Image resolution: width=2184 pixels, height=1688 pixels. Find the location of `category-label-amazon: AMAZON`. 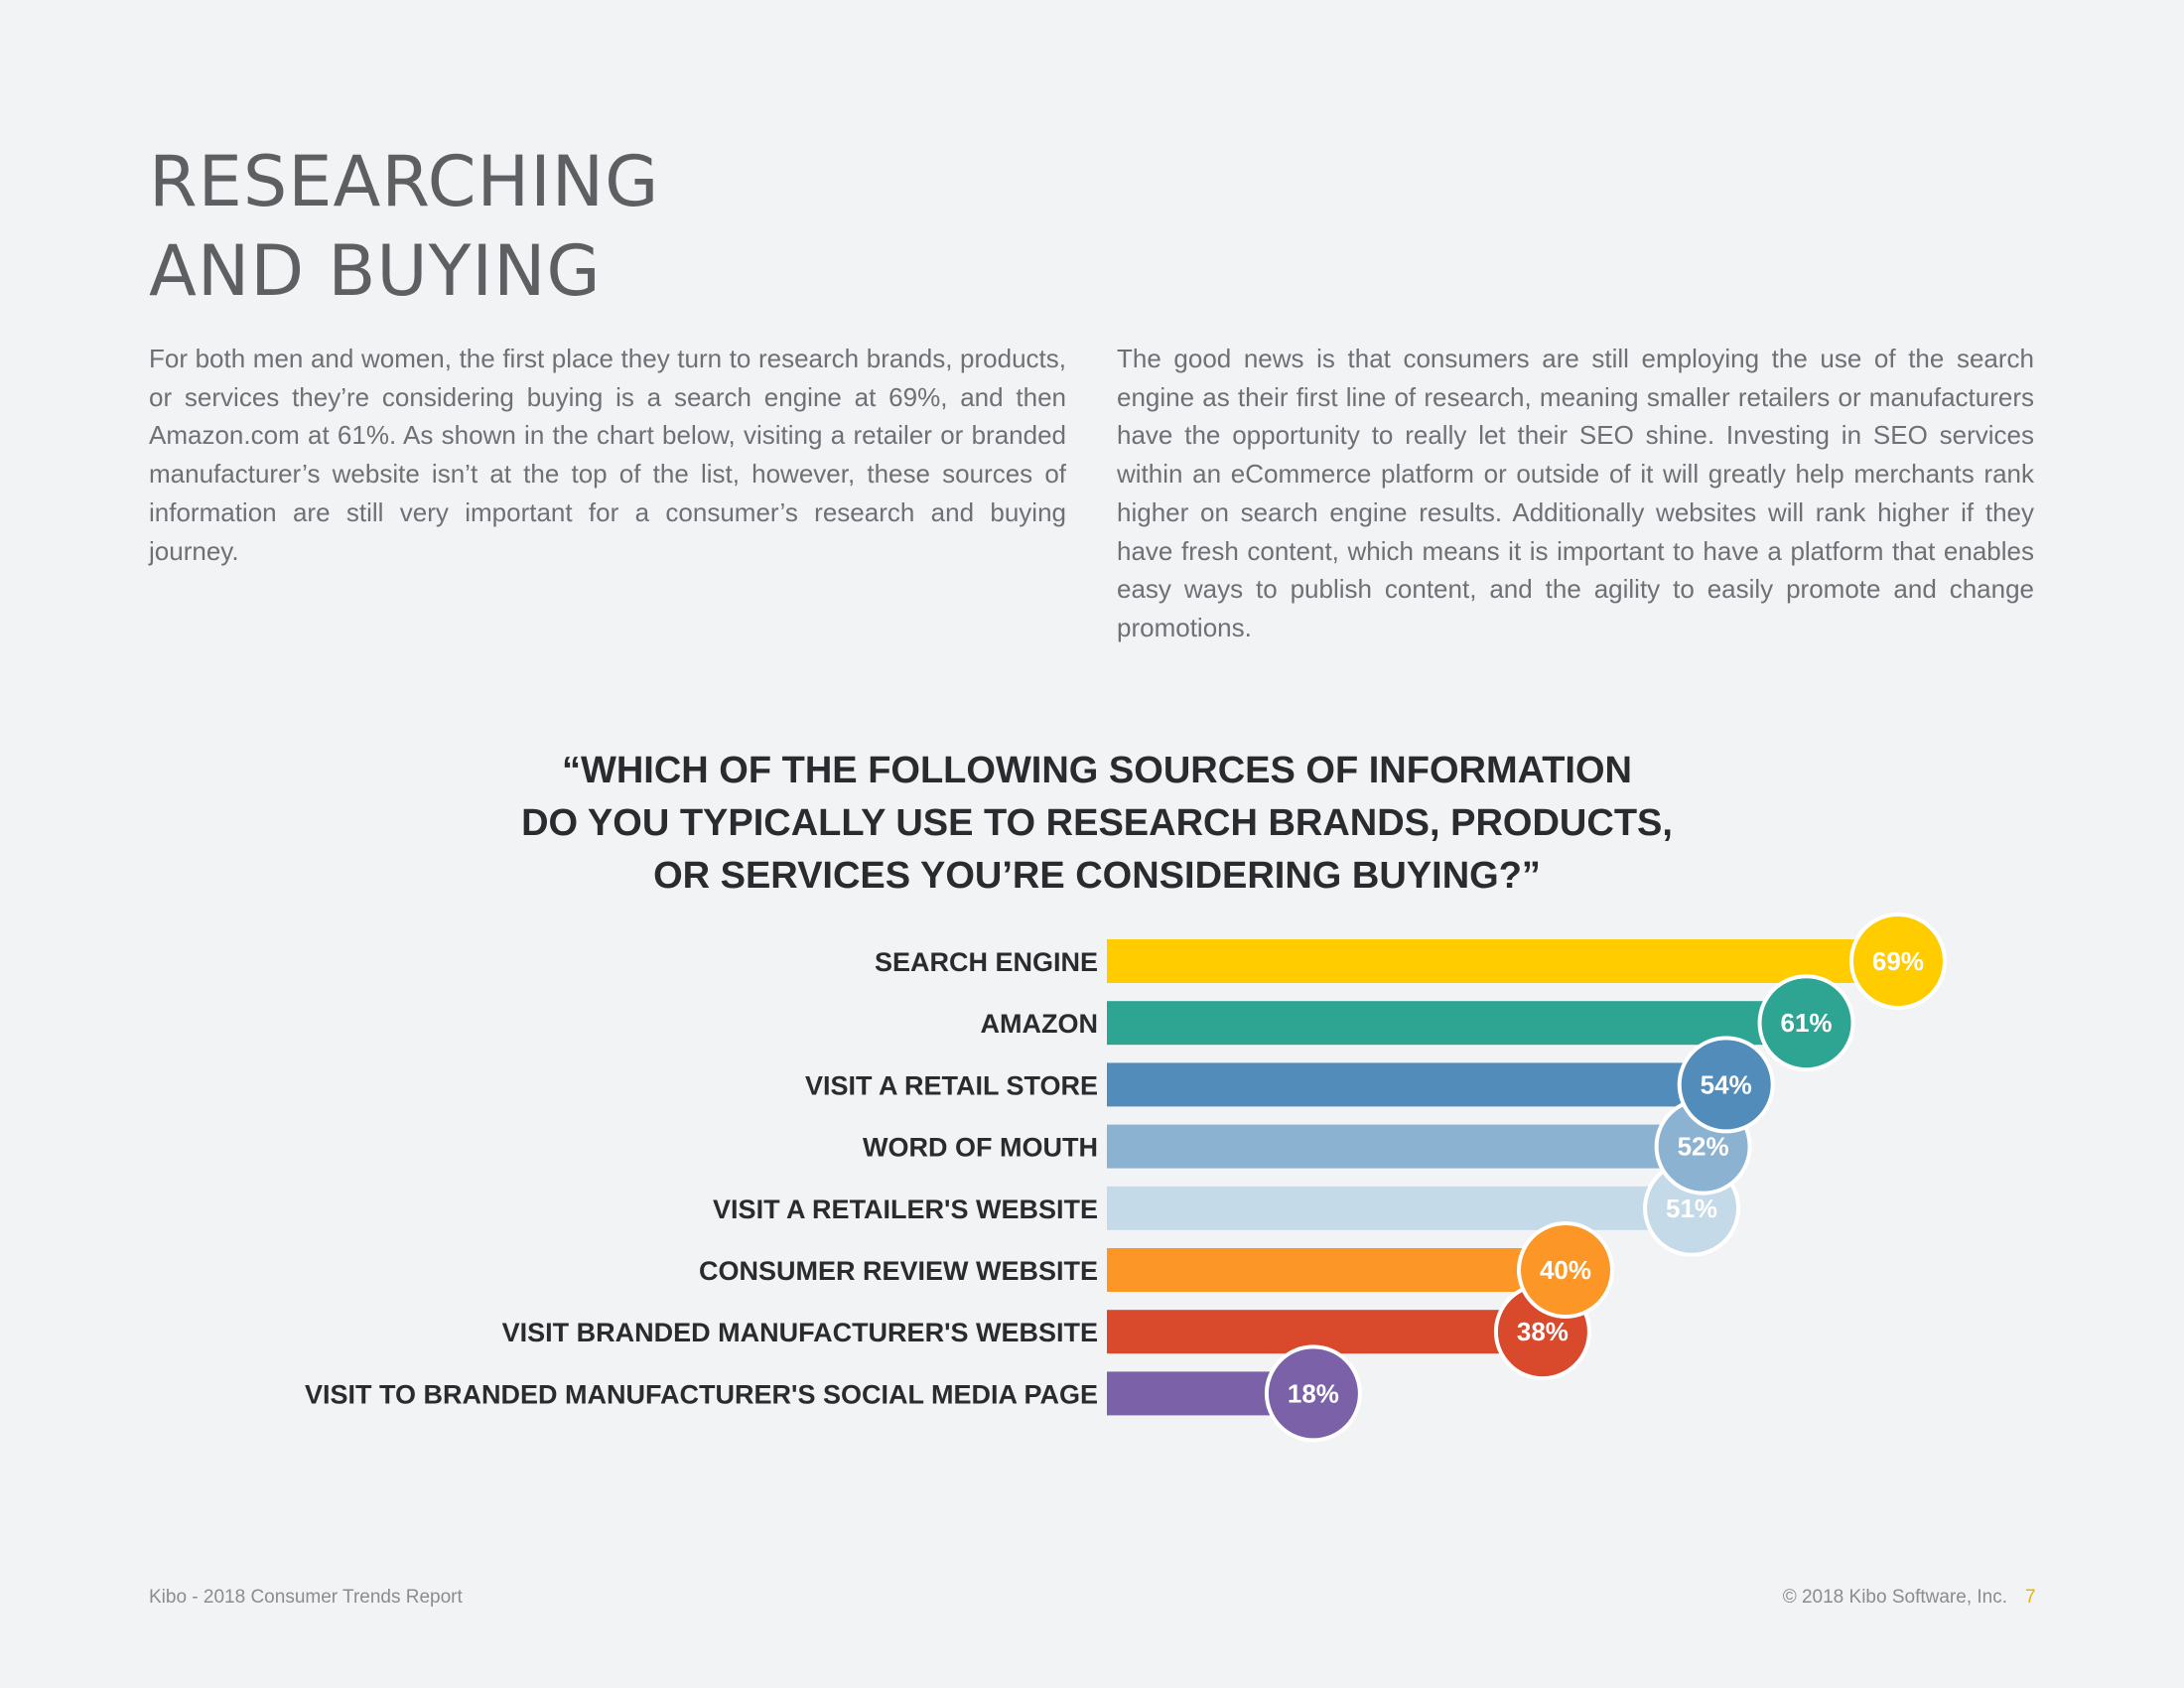

category-label-amazon: AMAZON is located at coordinates (1039, 1024).